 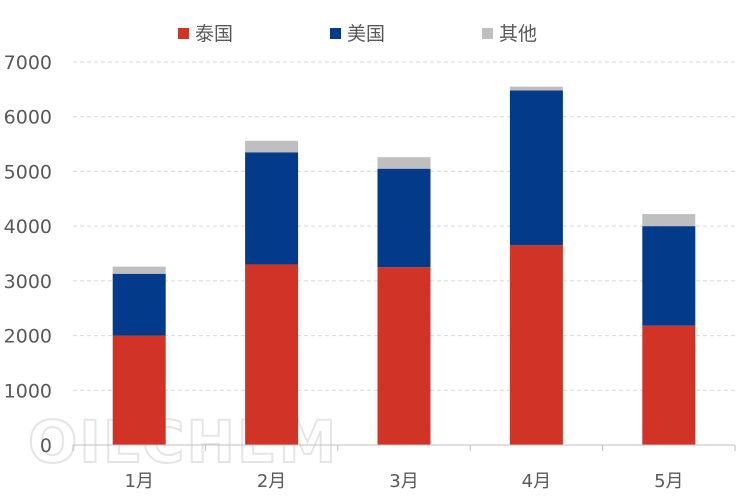 What do you see at coordinates (139, 304) in the screenshot?
I see `bar-segment-美国-1月` at bounding box center [139, 304].